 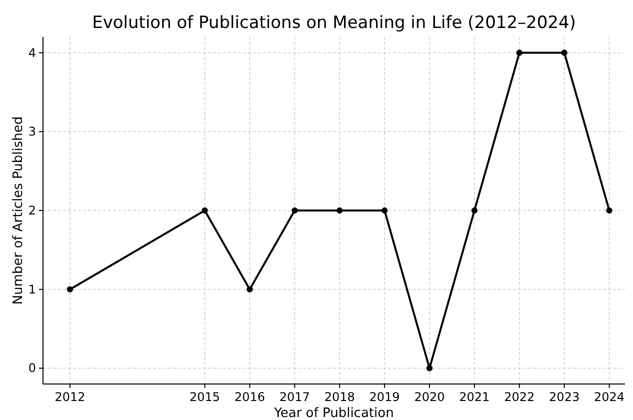 What do you see at coordinates (32, 131) in the screenshot?
I see `y-tick-label: 3` at bounding box center [32, 131].